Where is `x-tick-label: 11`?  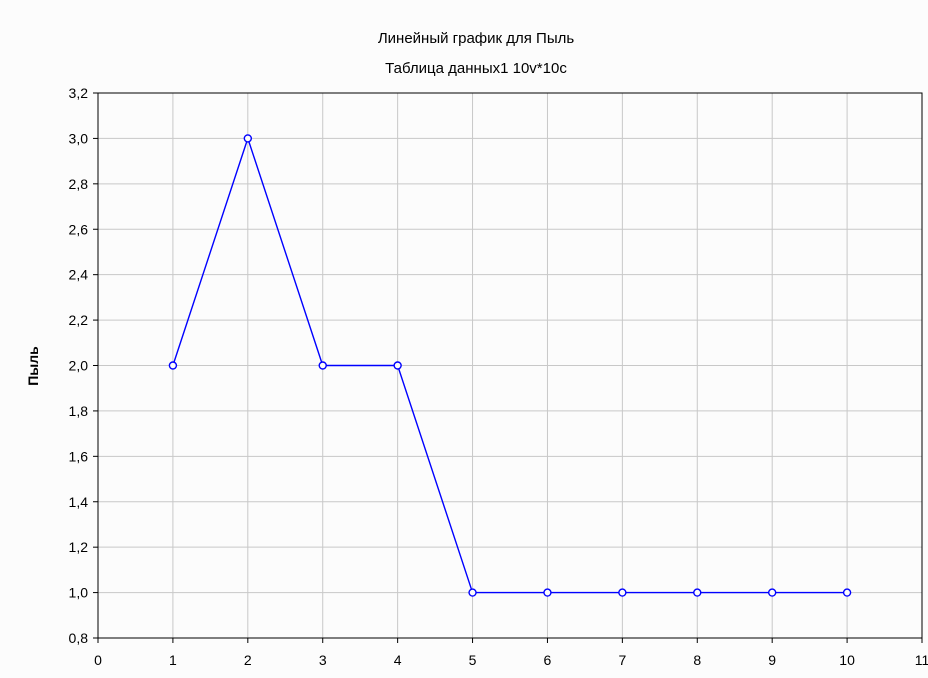
x-tick-label: 11 is located at coordinates (921, 660).